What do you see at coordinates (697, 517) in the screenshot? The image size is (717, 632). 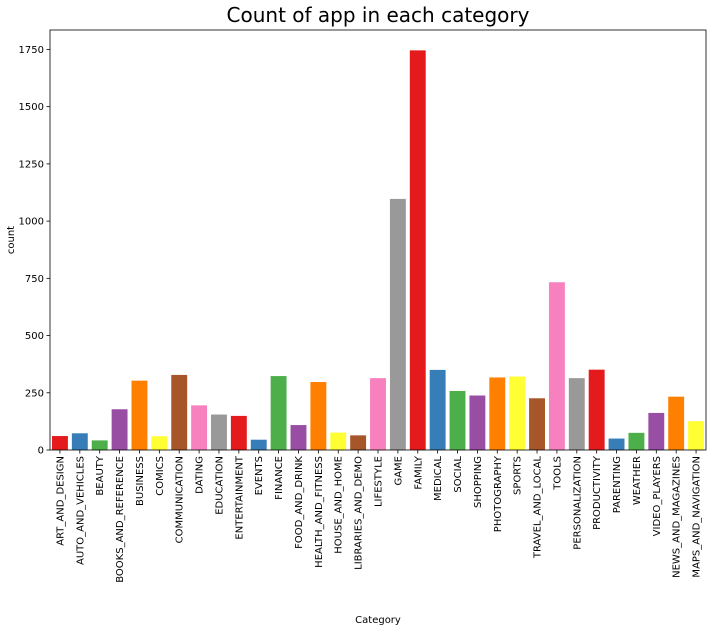 I see `x-tick-label: MAPS_AND_NAVIGATION` at bounding box center [697, 517].